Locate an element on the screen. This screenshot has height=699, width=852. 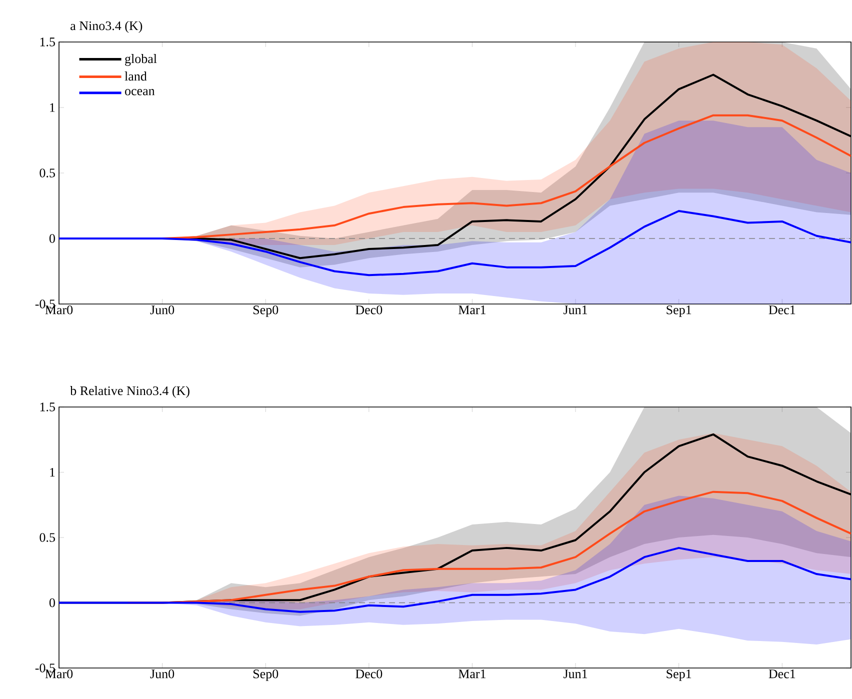
legend-label: ocean is located at coordinates (140, 92).